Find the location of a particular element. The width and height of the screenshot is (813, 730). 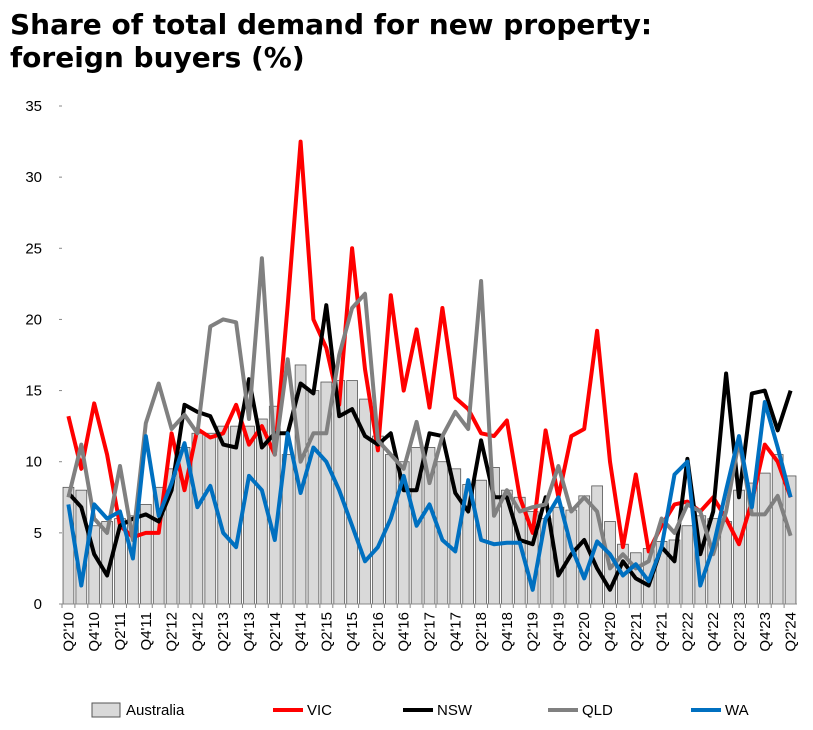

x-tick-label: Q4'20 is located at coordinates (610, 632).